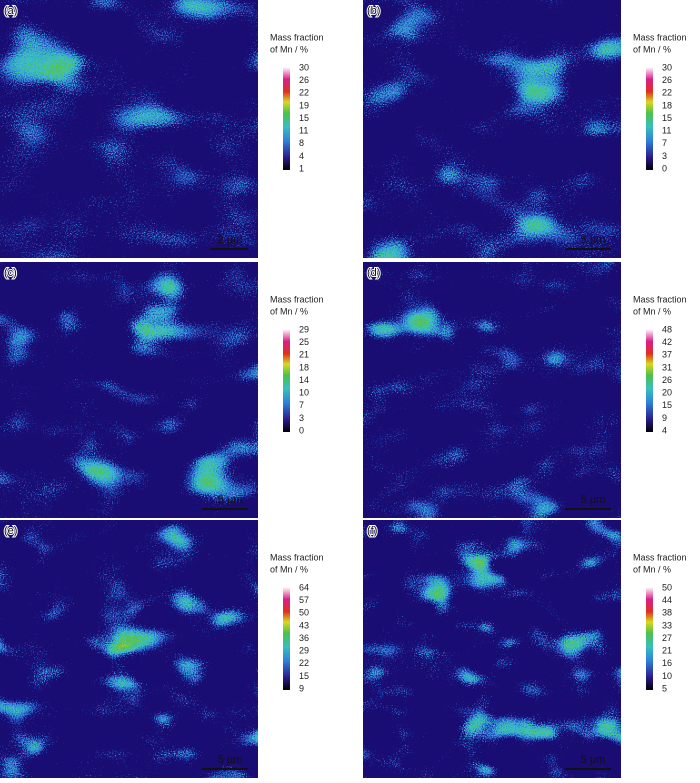 This screenshot has height=783, width=700. Describe the element at coordinates (301, 168) in the screenshot. I see `colorbar-tick-label: 1` at that location.